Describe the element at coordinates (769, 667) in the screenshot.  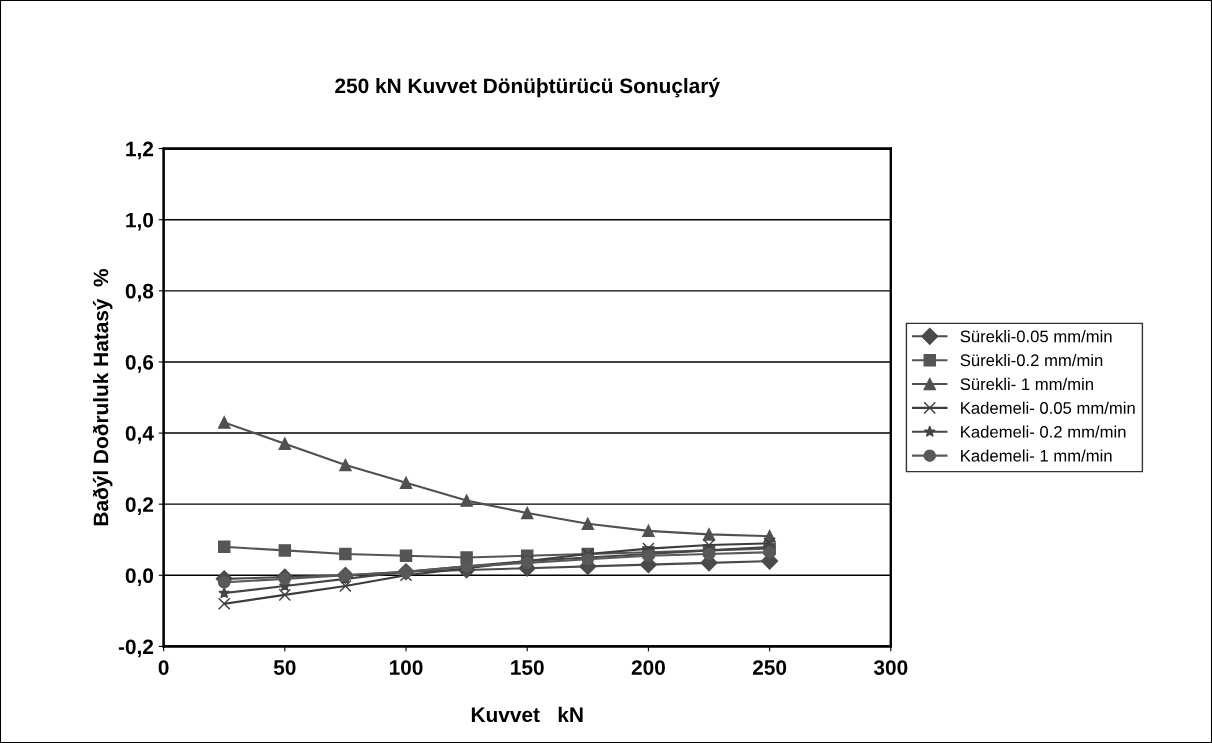
I see `x-tick-label: 250` at that location.